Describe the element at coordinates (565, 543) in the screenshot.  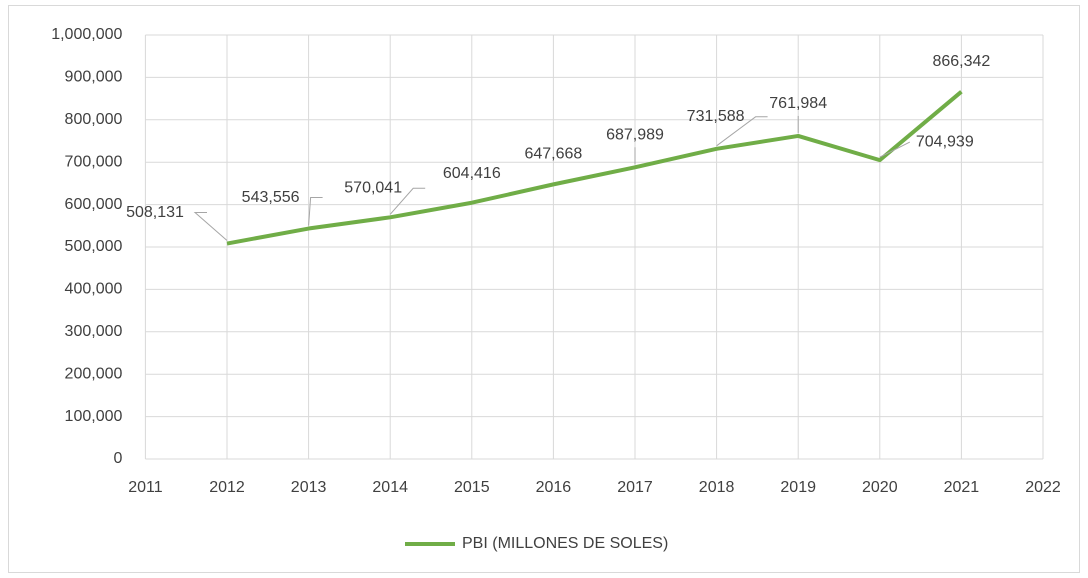
I see `legend-label: PBI (MILLONES DE SOLES)` at that location.